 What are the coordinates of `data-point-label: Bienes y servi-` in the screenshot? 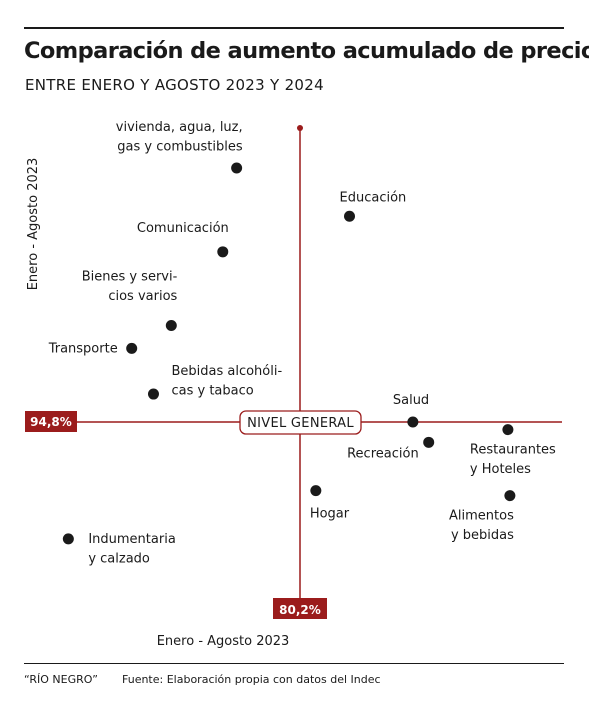 It's located at (130, 276).